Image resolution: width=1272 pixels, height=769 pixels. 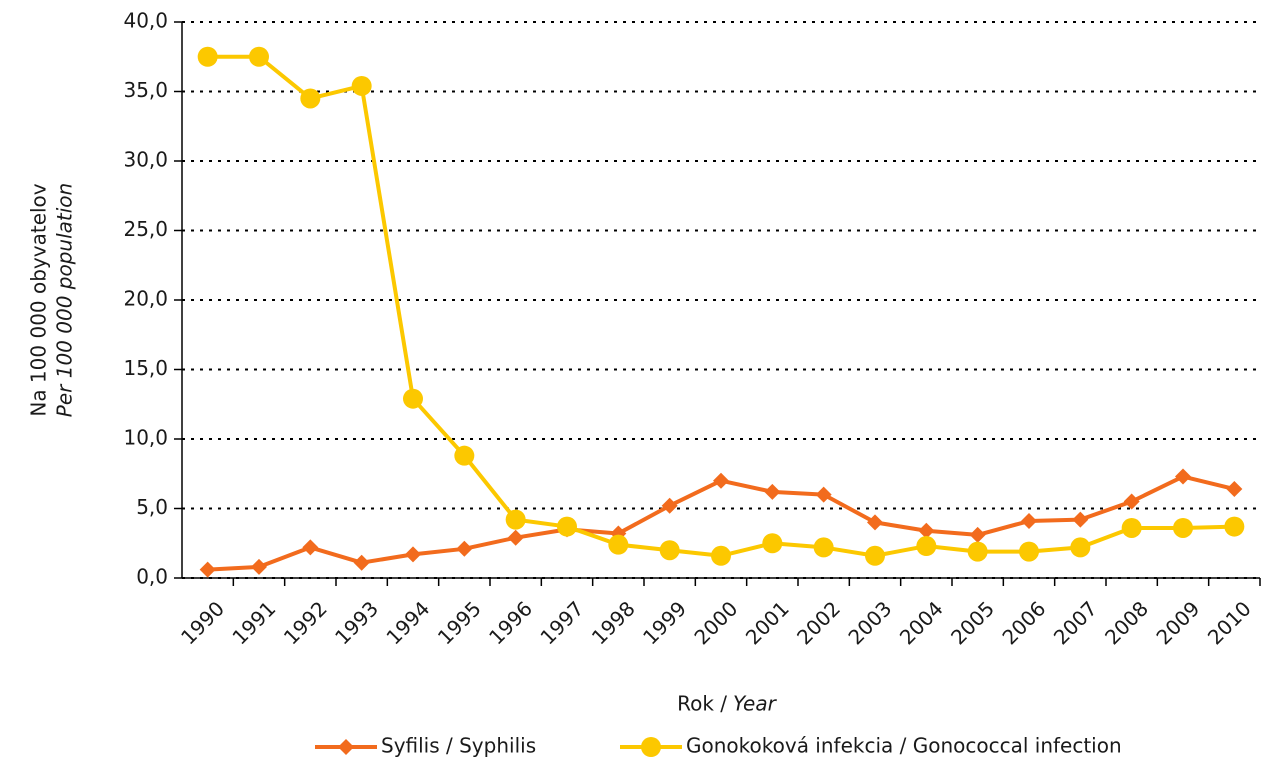 What do you see at coordinates (818, 622) in the screenshot?
I see `x-tick-label: 2002` at bounding box center [818, 622].